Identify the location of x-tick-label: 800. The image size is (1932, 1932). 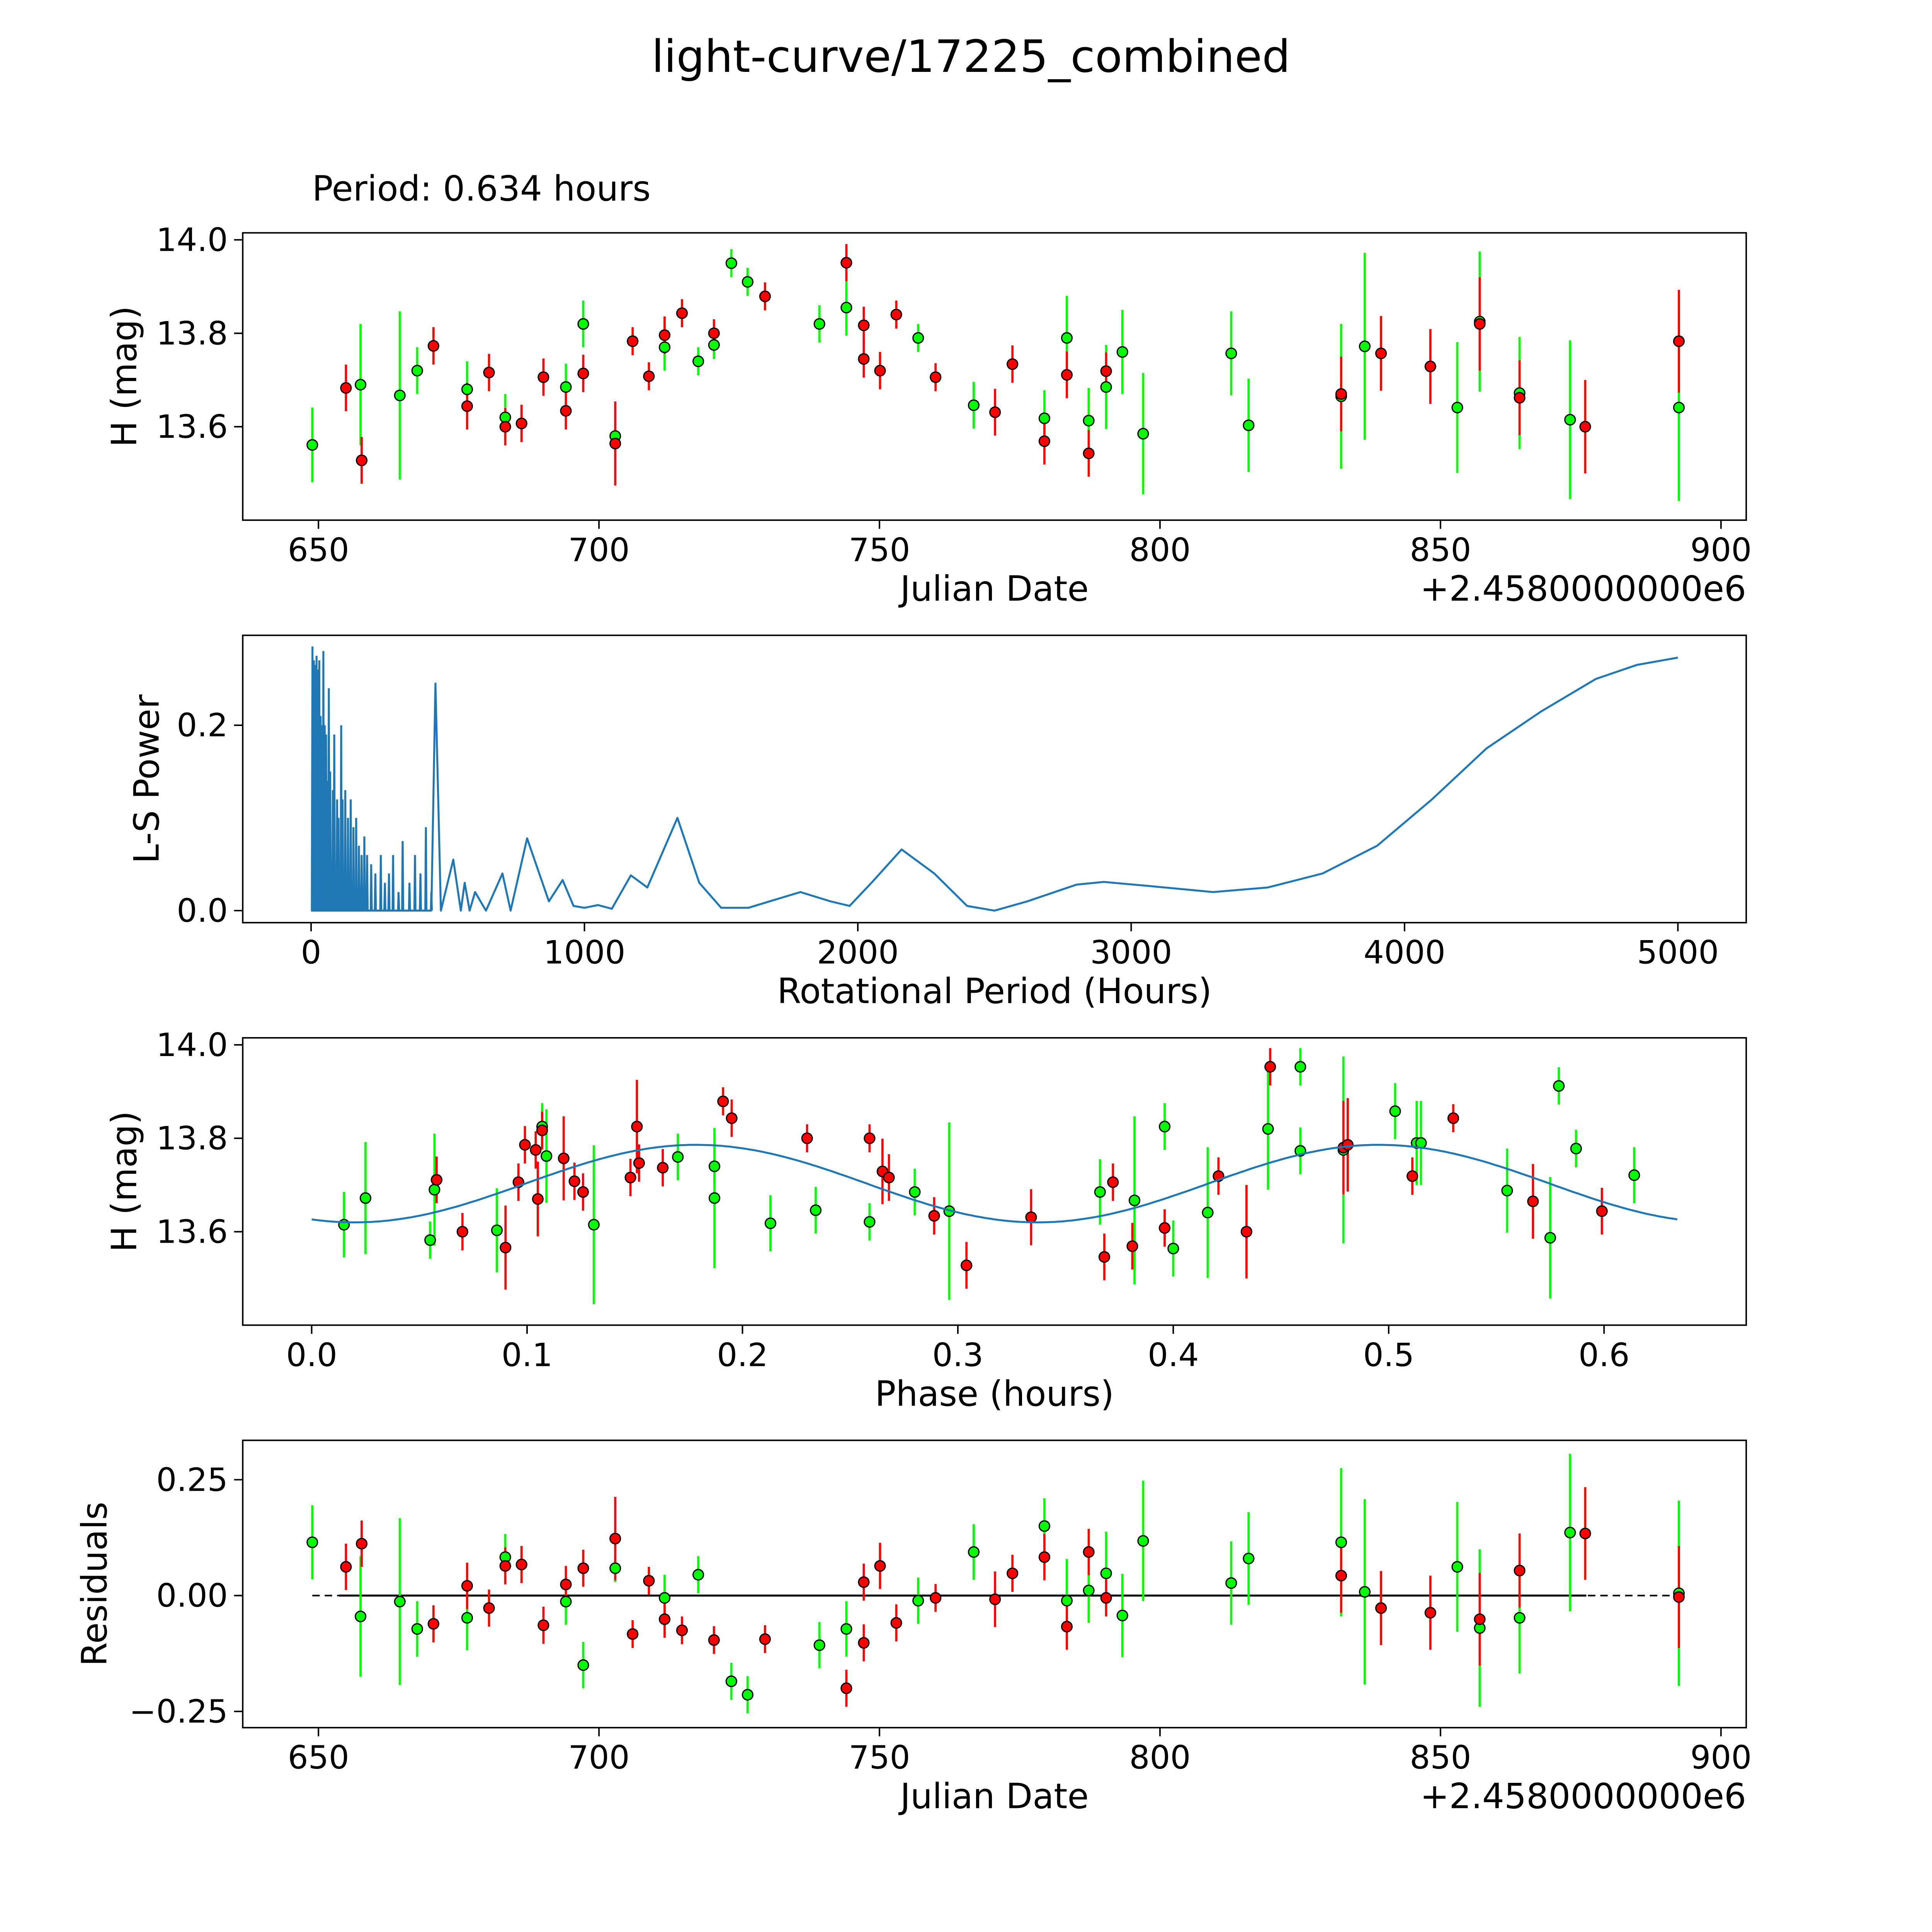
(1159, 1757).